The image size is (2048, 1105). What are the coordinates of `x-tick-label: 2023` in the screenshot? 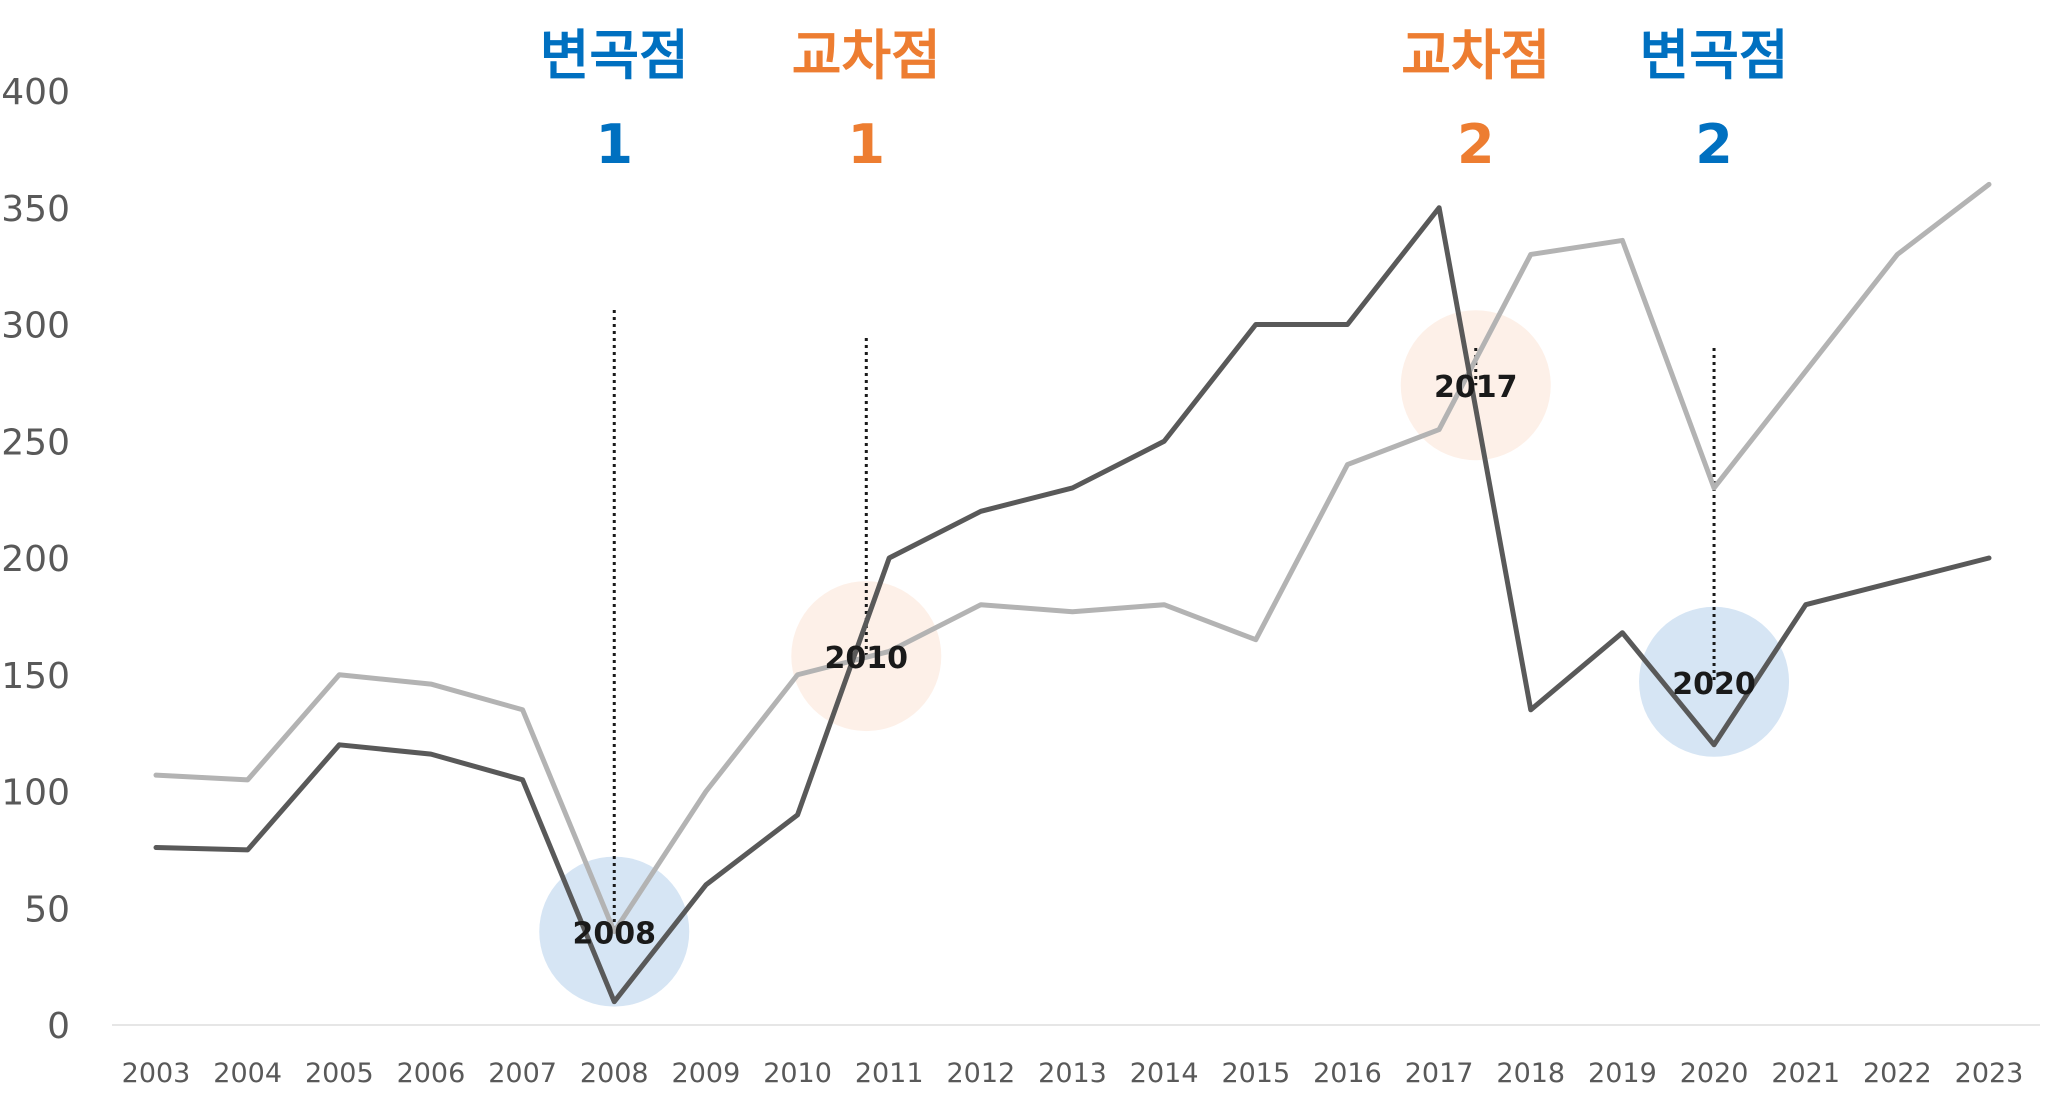 It's located at (1989, 1073).